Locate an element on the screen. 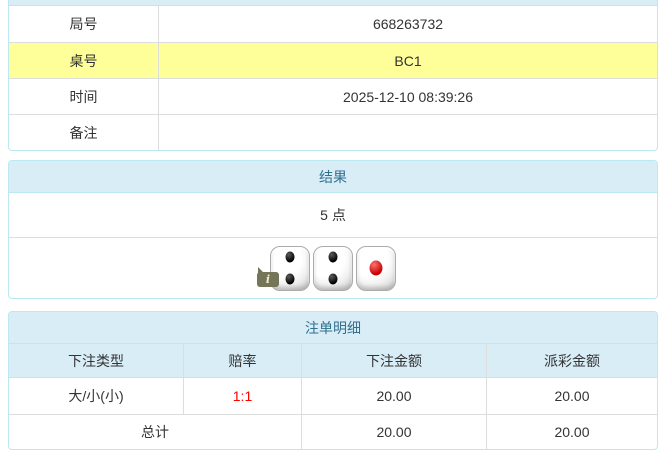 This screenshot has height=467, width=670. table-row-table-id: 桌号 BC1 is located at coordinates (333, 60).